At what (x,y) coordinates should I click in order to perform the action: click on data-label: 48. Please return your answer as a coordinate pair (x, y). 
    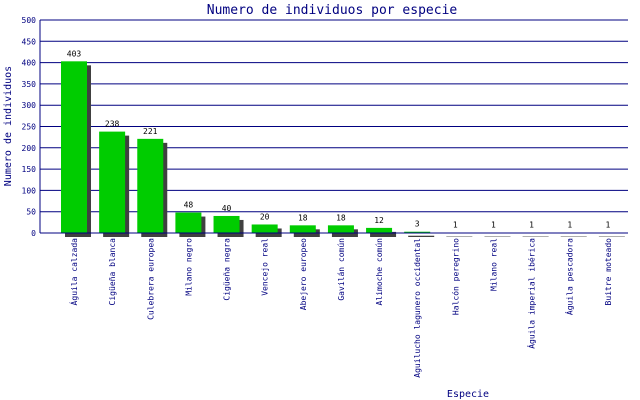
    Looking at the image, I should click on (189, 205).